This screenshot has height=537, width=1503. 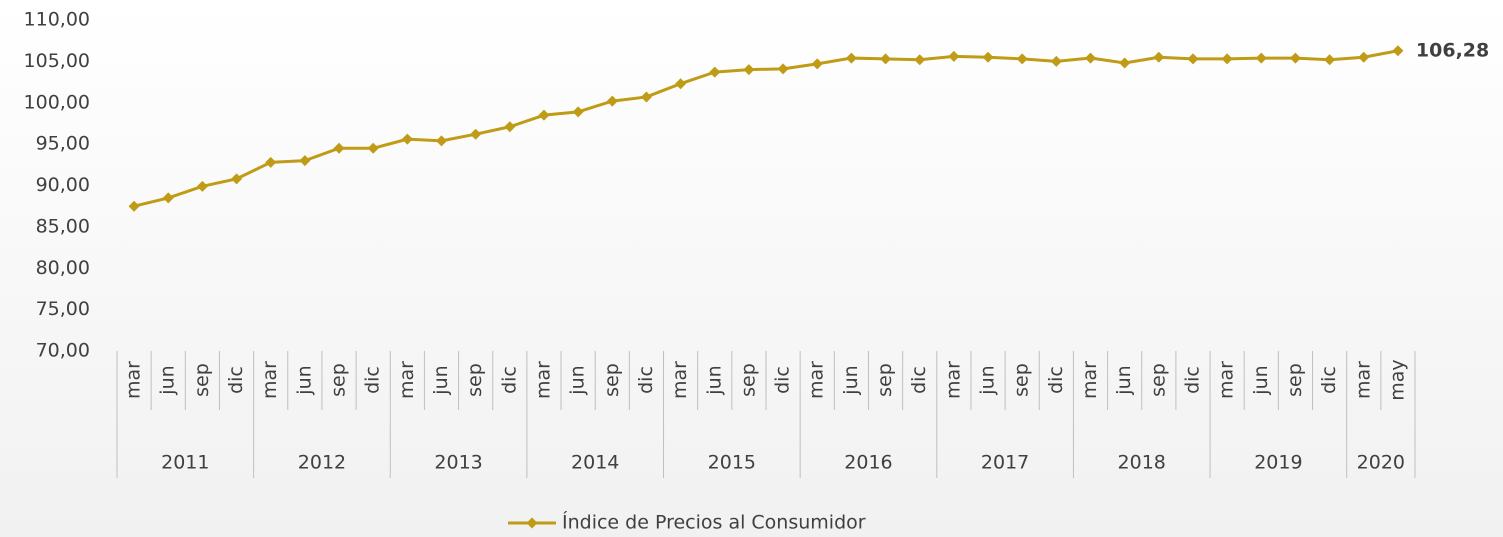 I want to click on y-tick-label: 80,00, so click(x=63, y=268).